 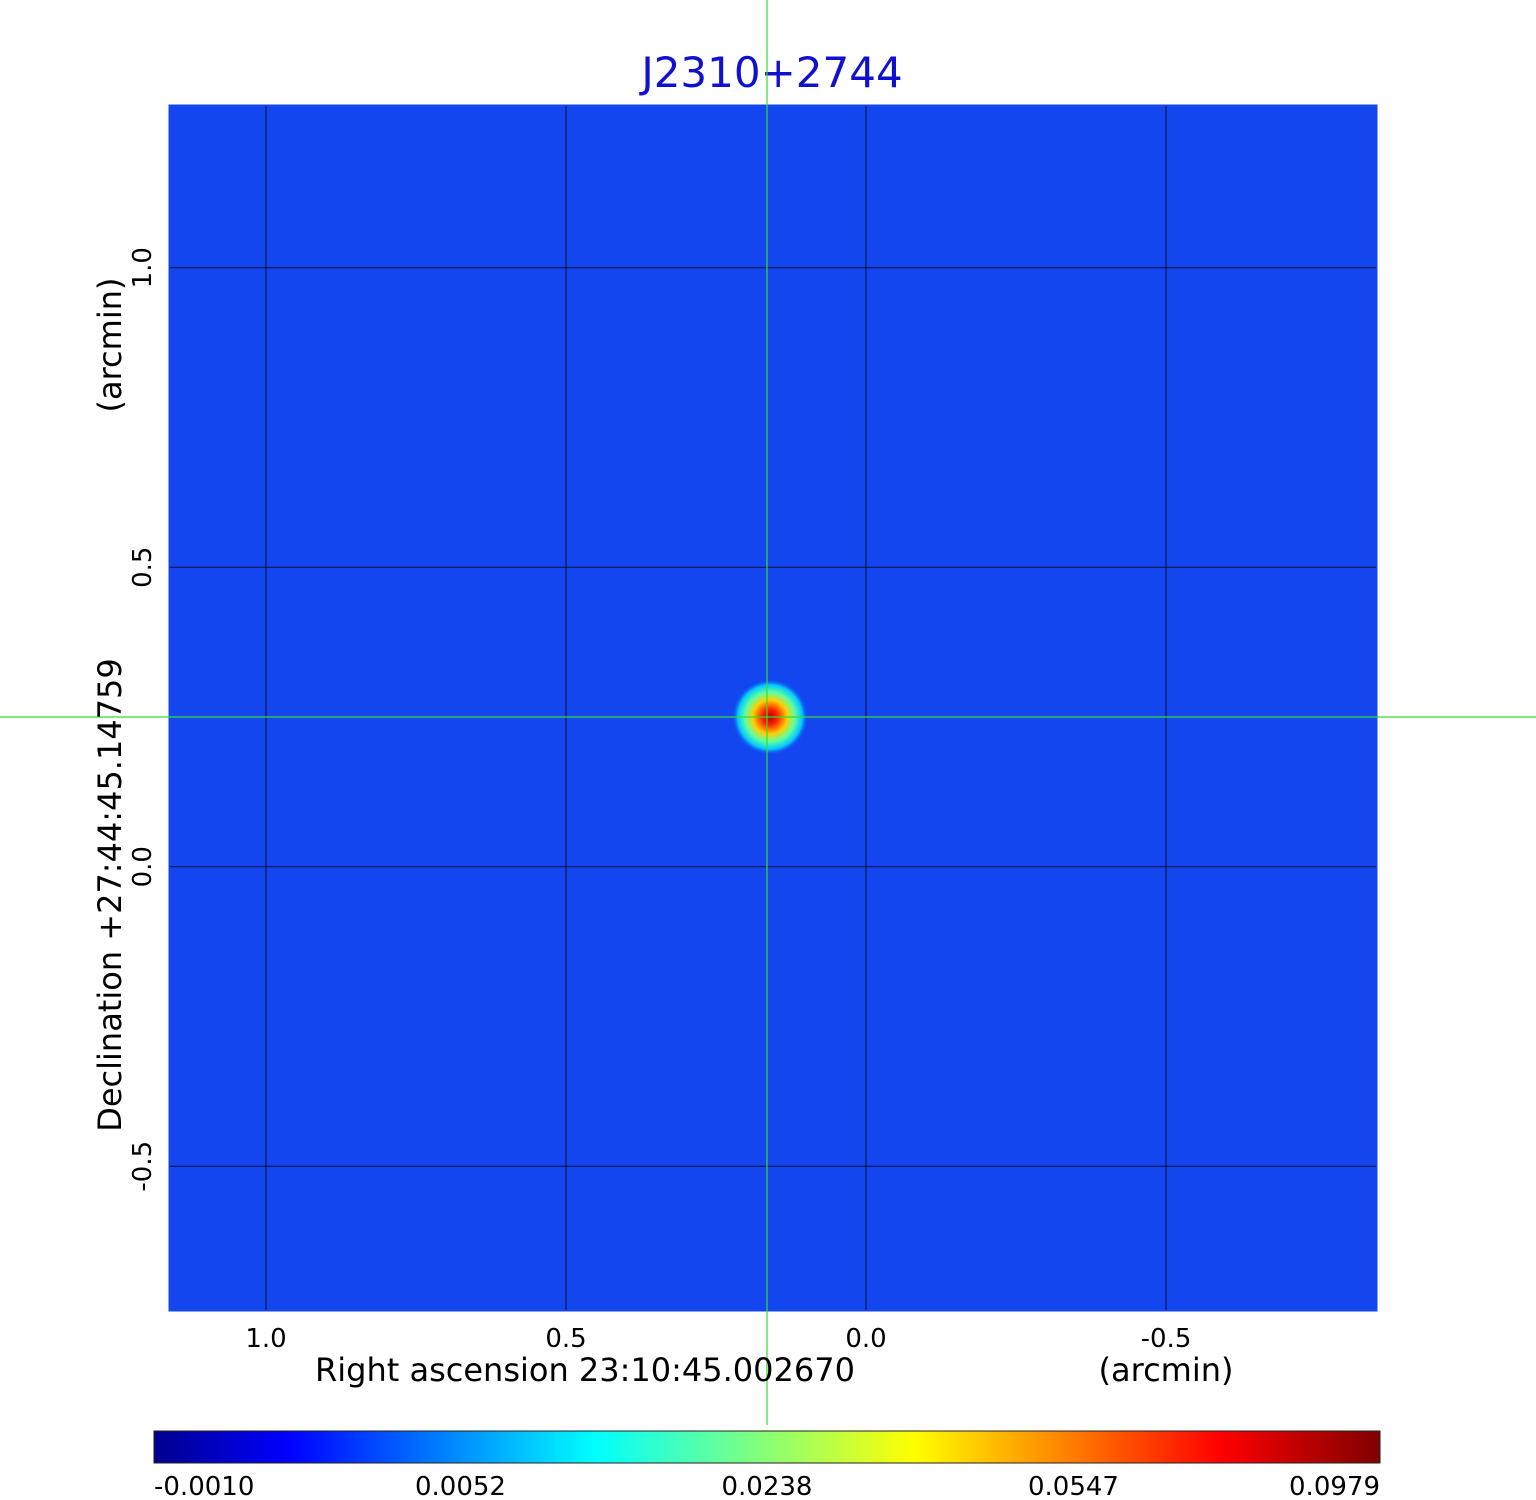 I want to click on y-tick-label: 0.0, so click(x=143, y=866).